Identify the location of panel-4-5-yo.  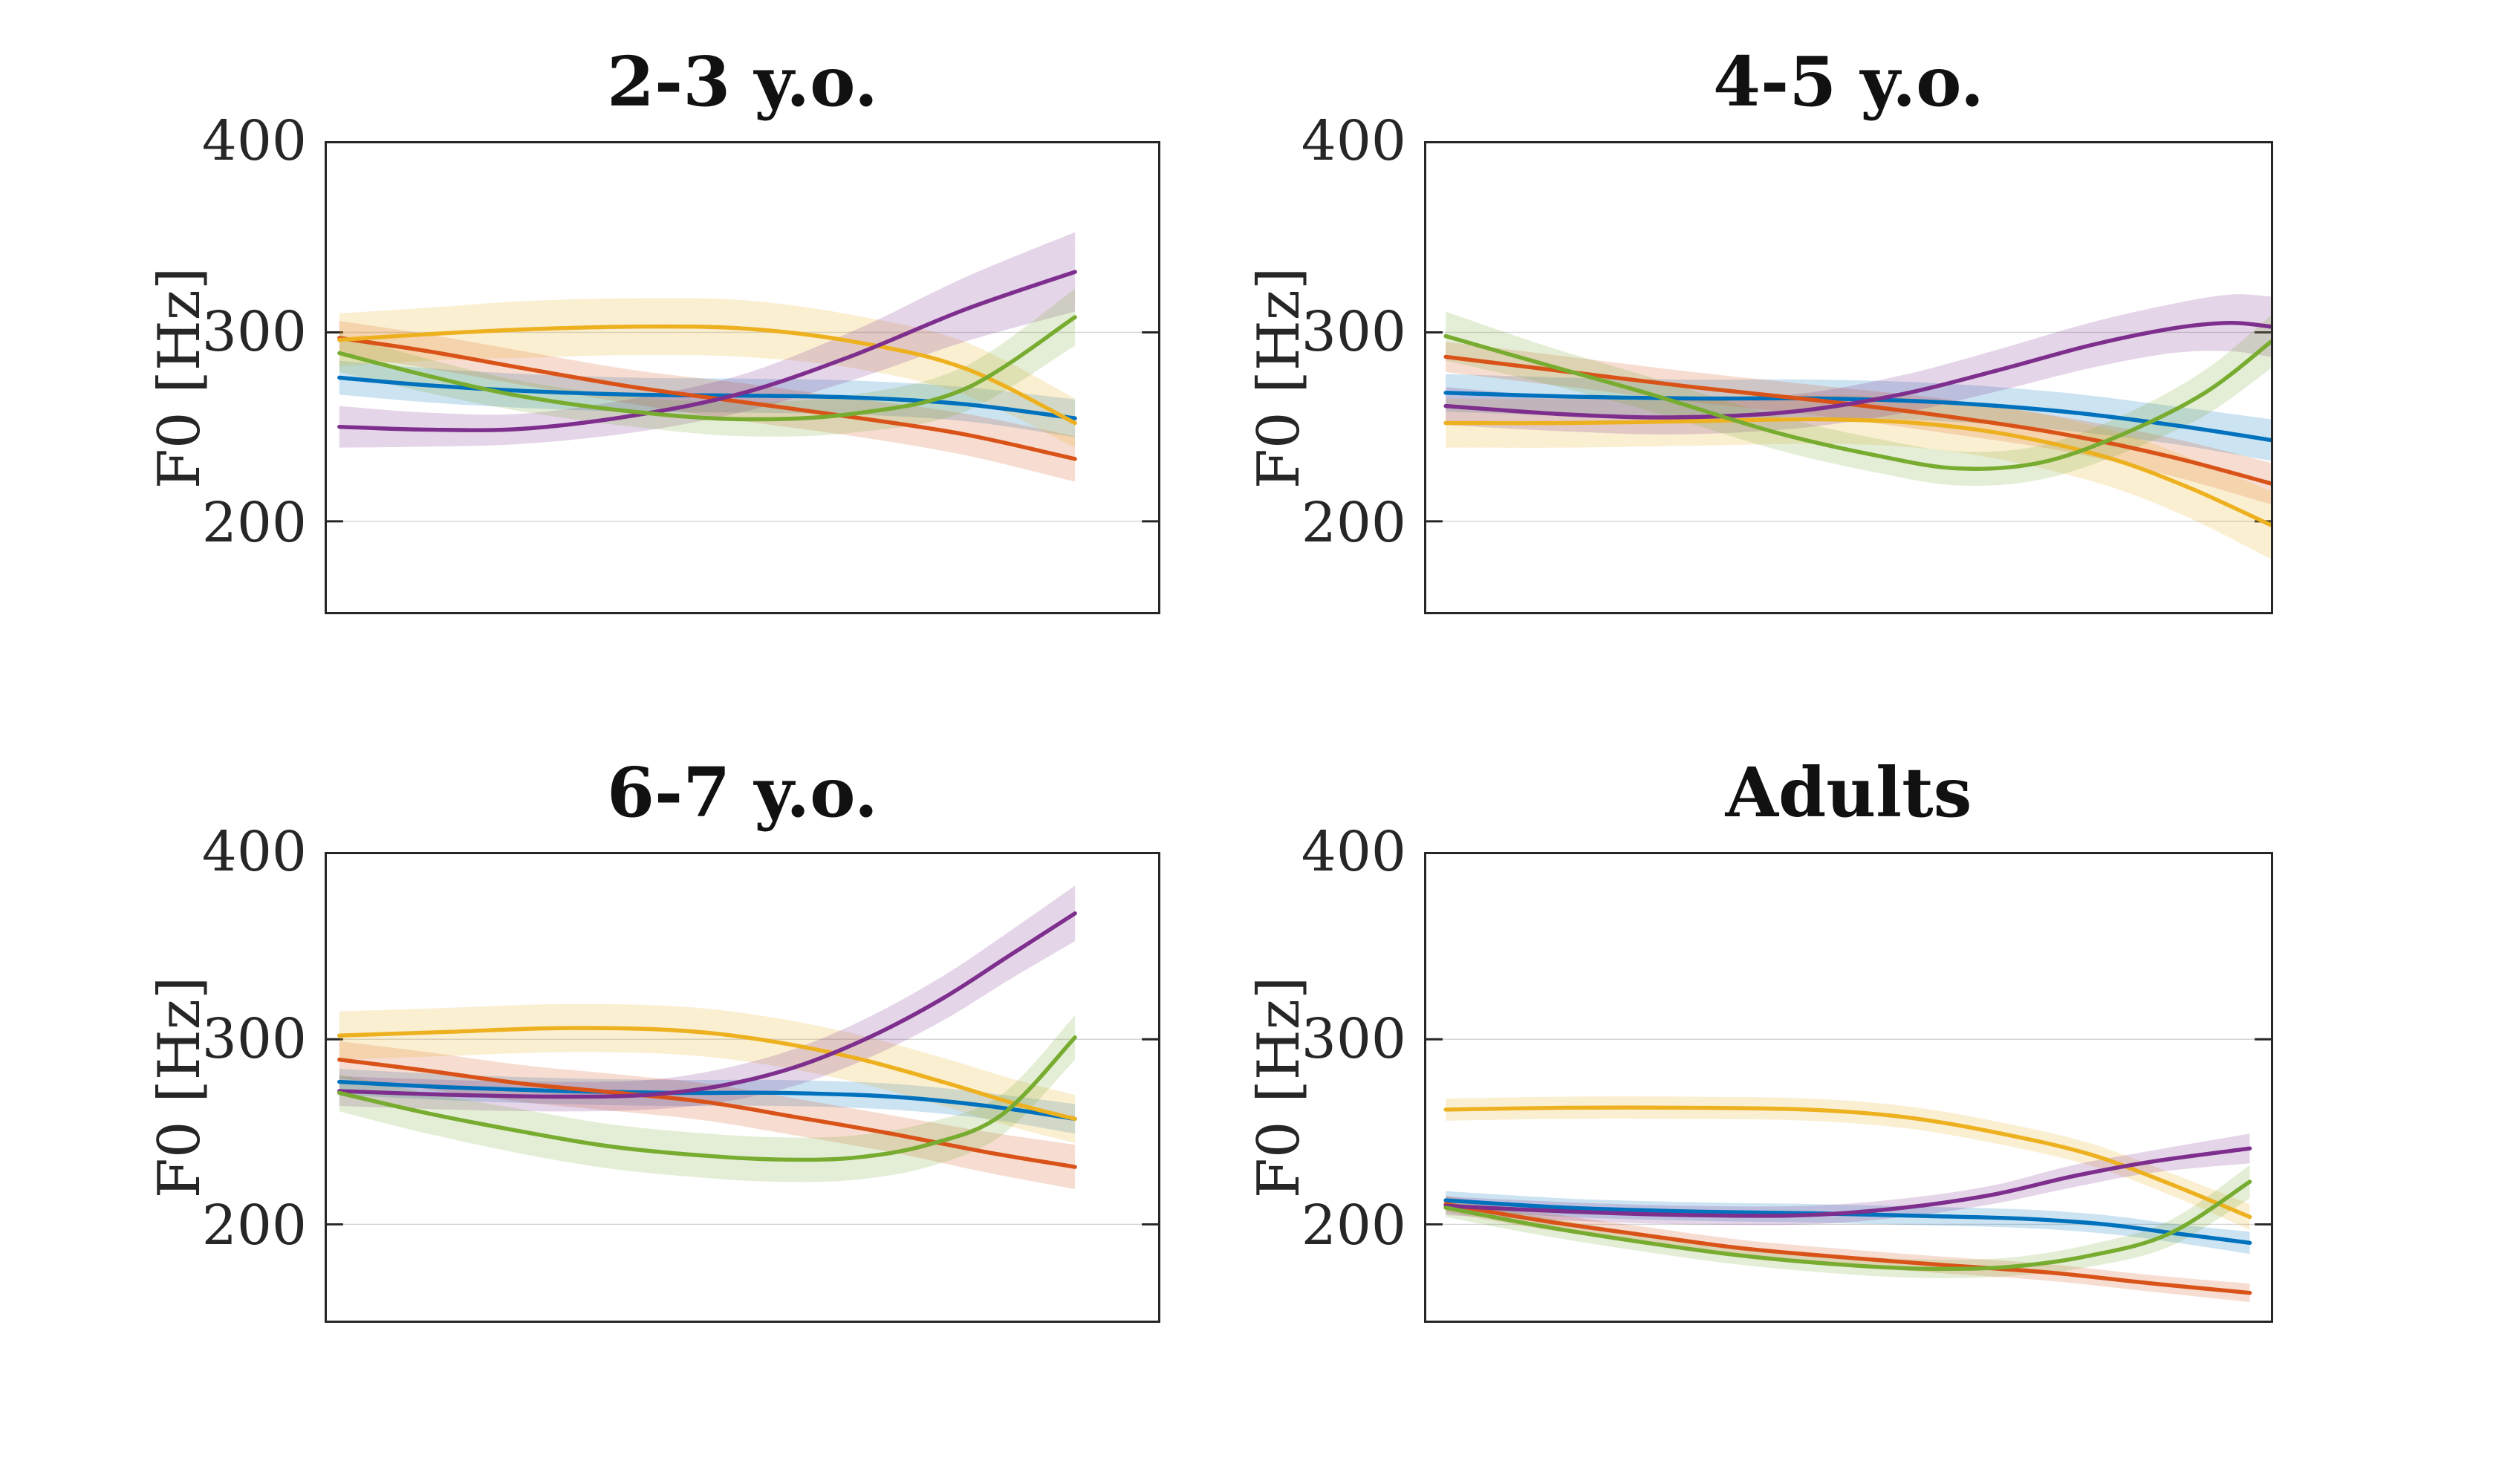
(1849, 378).